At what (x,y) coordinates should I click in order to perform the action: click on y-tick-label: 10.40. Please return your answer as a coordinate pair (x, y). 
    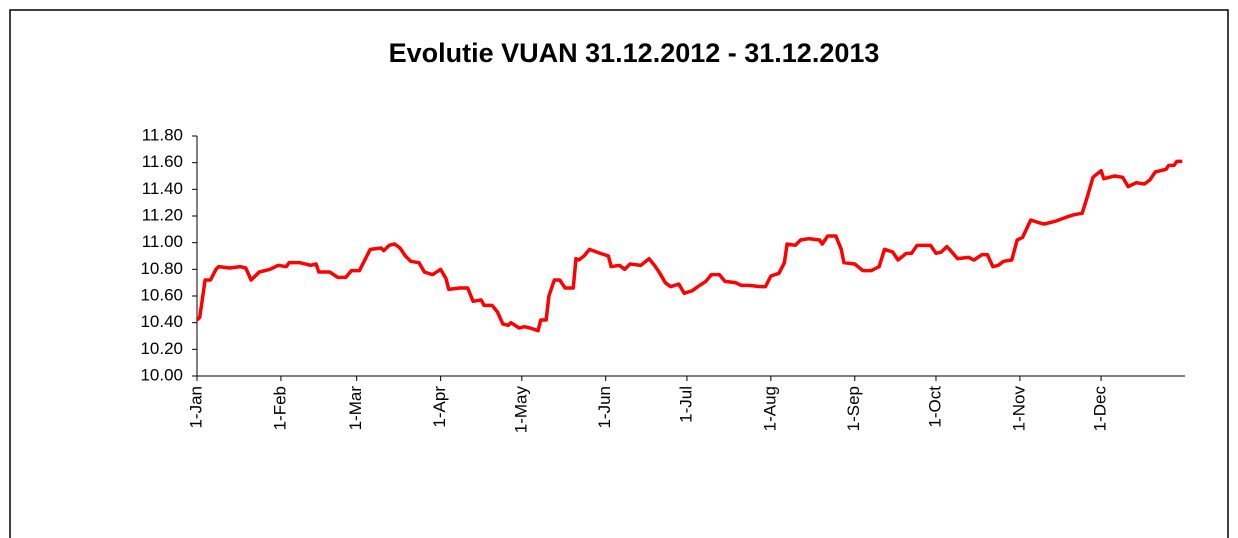
    Looking at the image, I should click on (161, 321).